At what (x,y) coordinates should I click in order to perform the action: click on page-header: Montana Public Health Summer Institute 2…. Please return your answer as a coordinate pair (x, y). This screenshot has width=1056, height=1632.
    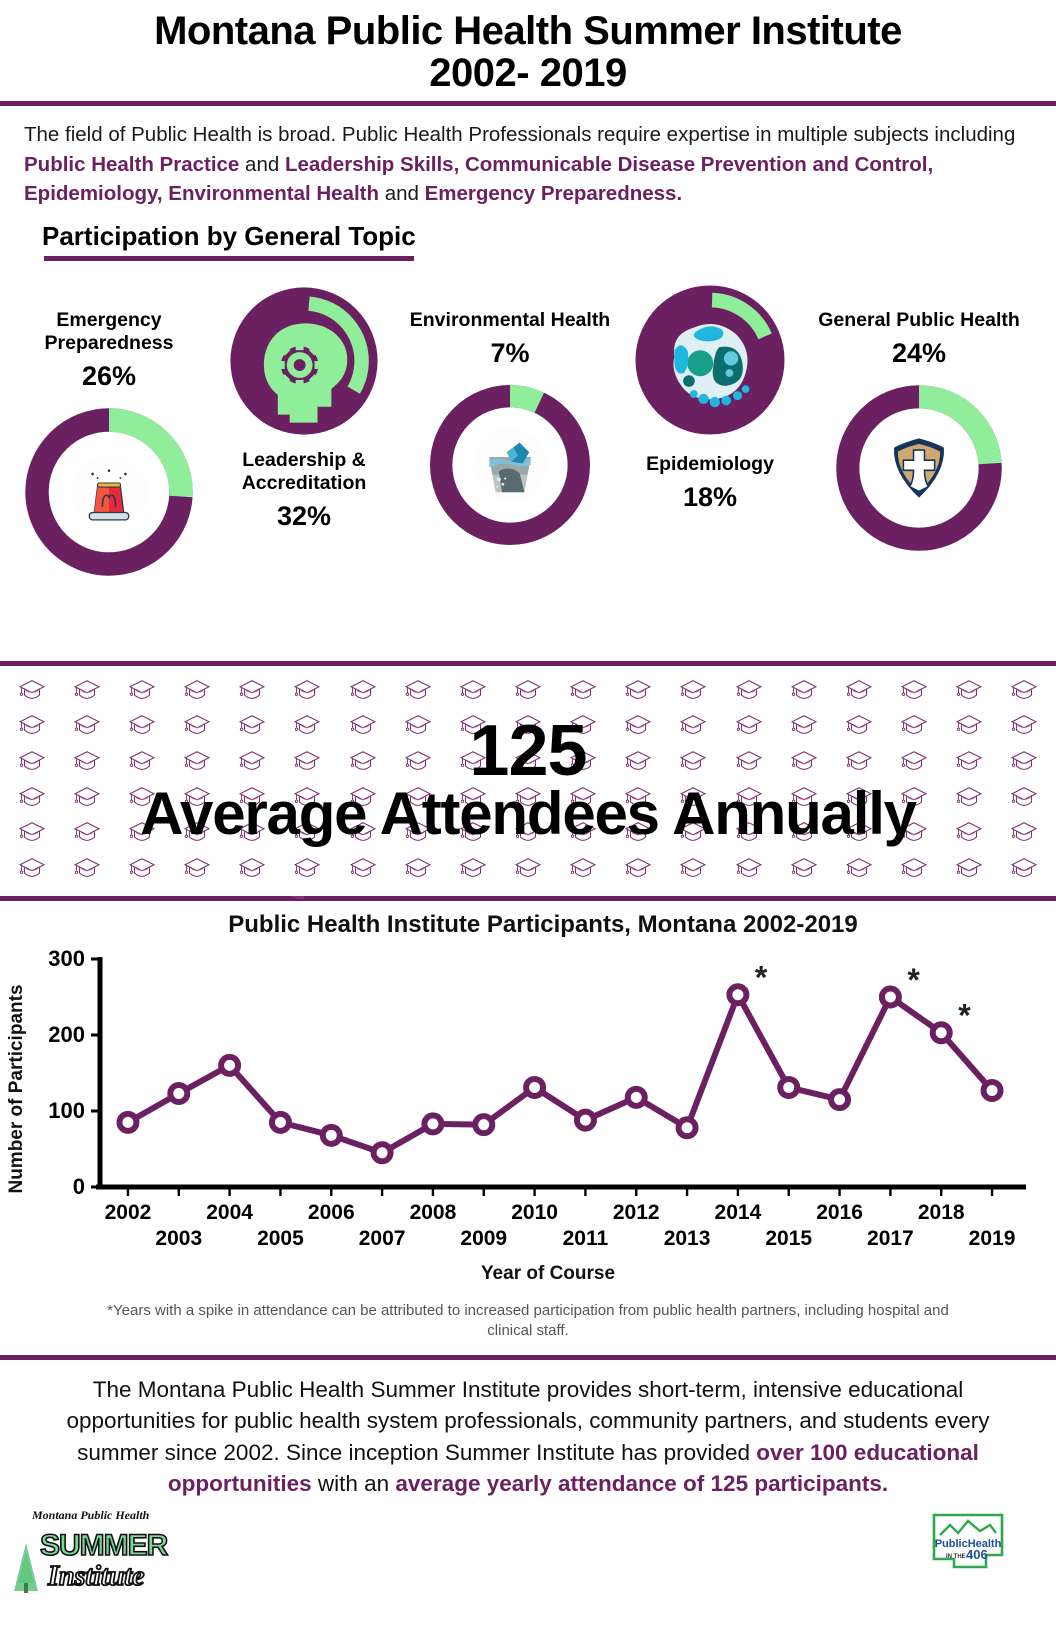
    Looking at the image, I should click on (528, 50).